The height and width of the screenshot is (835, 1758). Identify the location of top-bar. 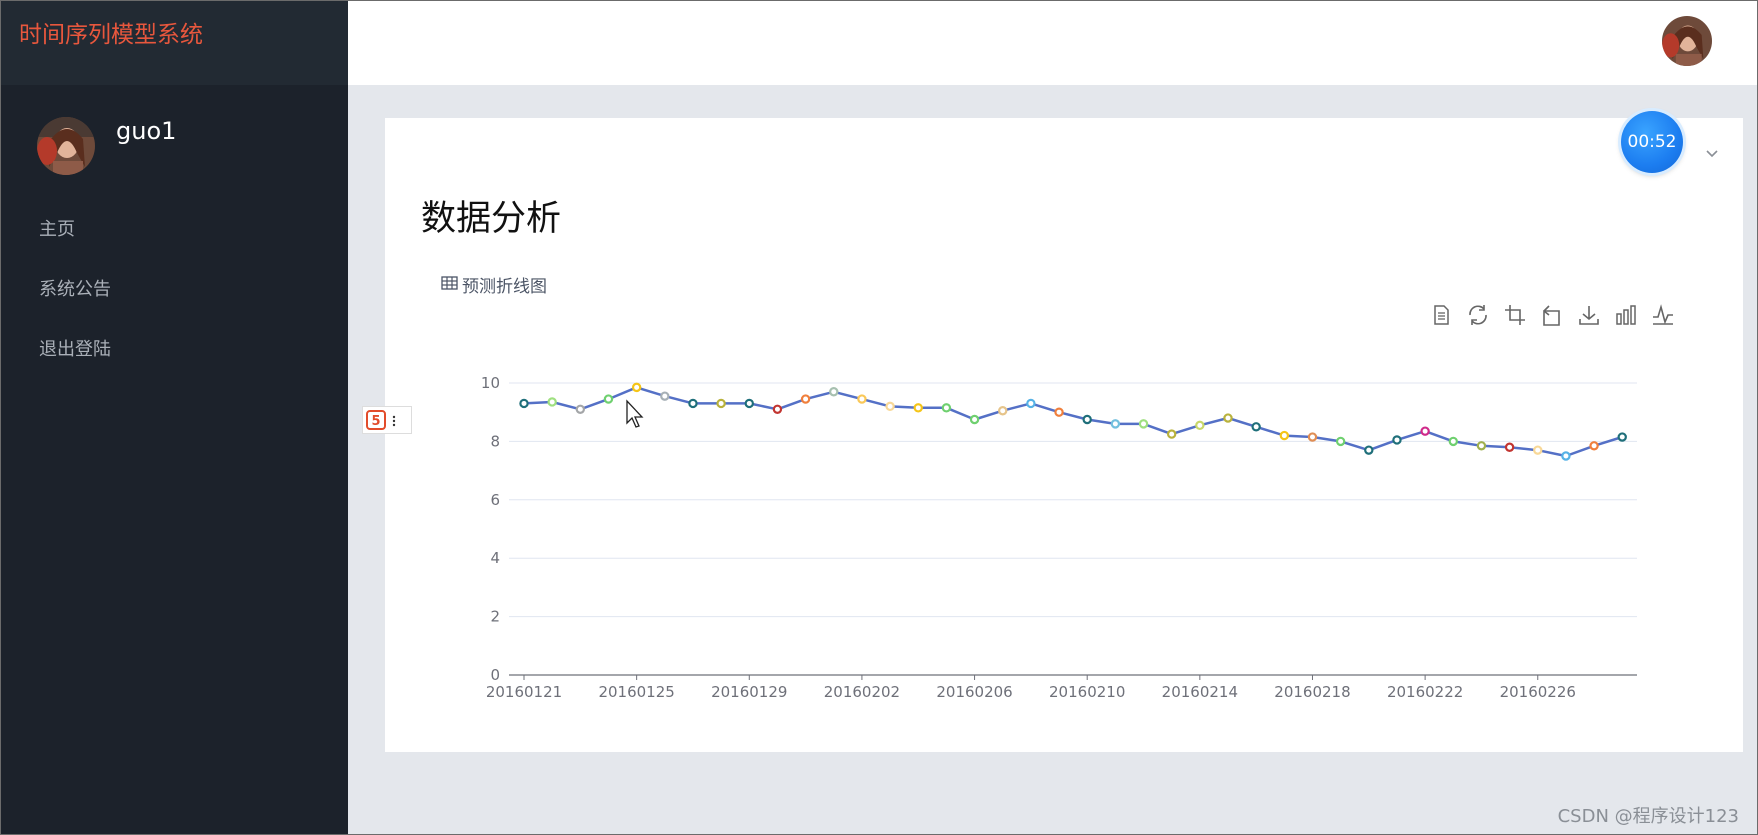
(1052, 43).